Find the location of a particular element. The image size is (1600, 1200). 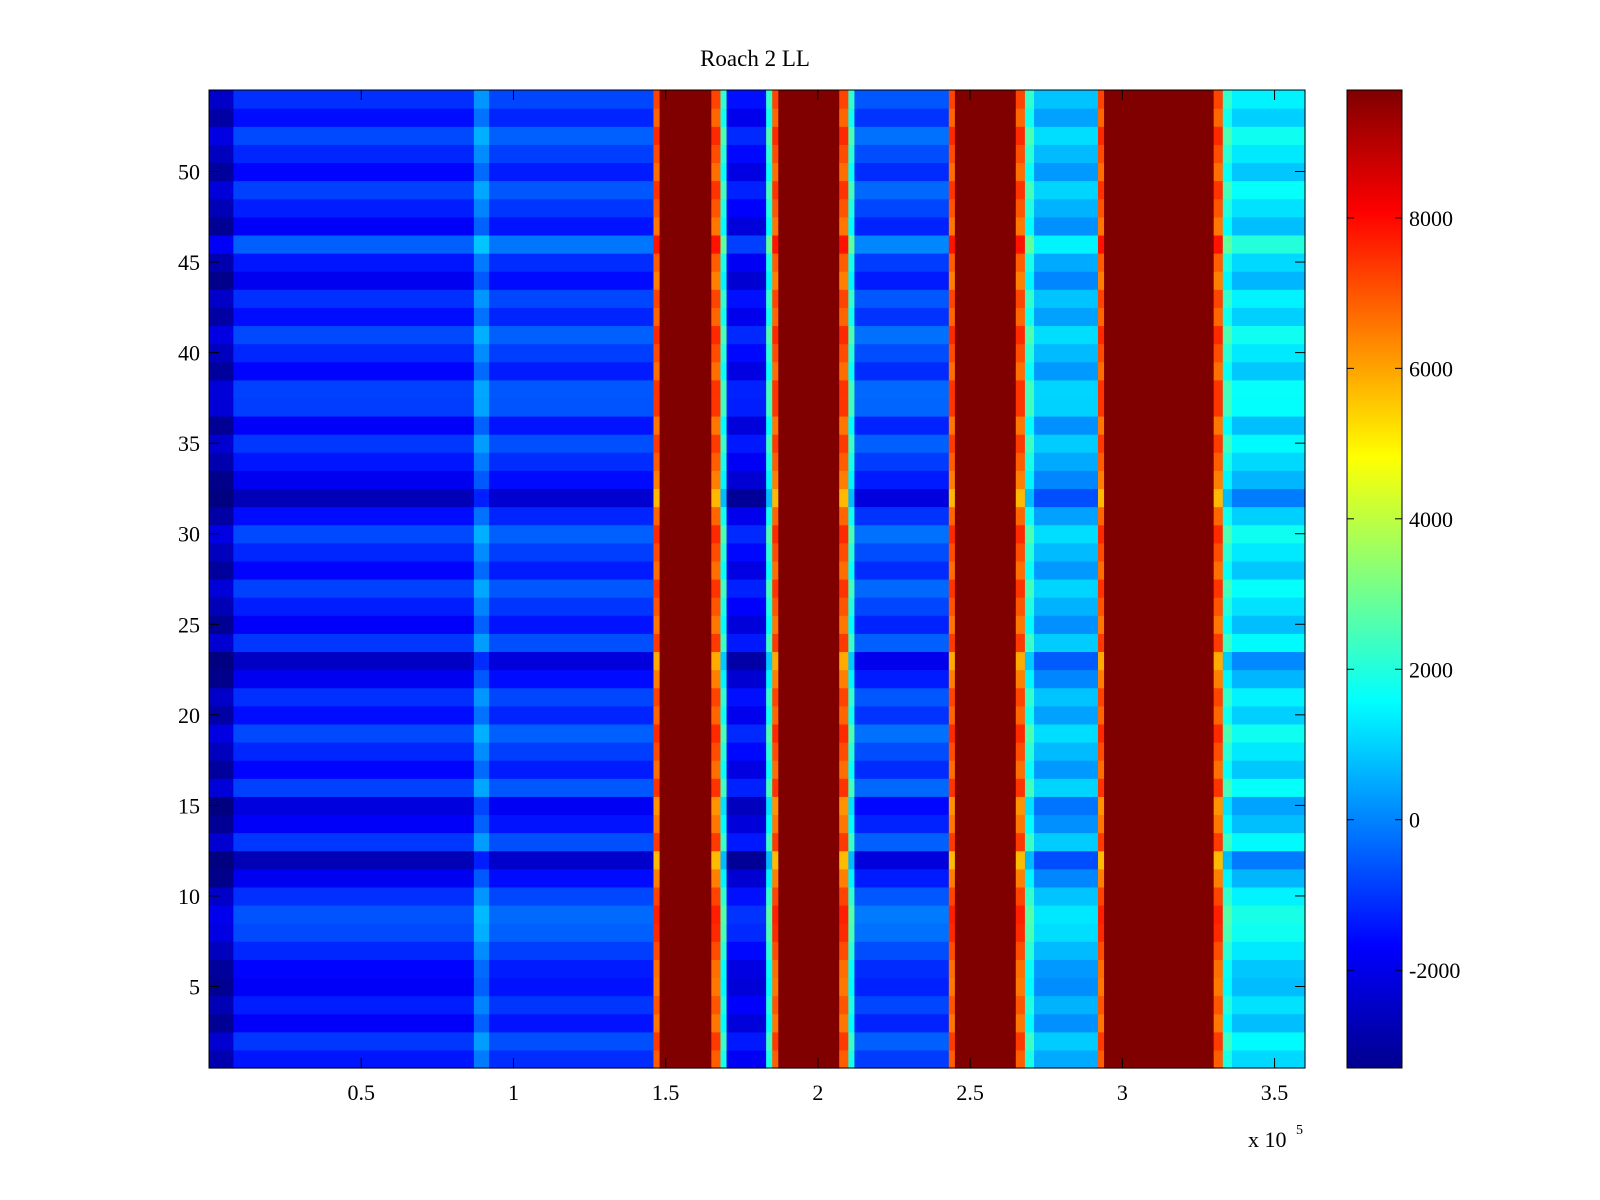

y-tick-label: 10 is located at coordinates (189, 896).